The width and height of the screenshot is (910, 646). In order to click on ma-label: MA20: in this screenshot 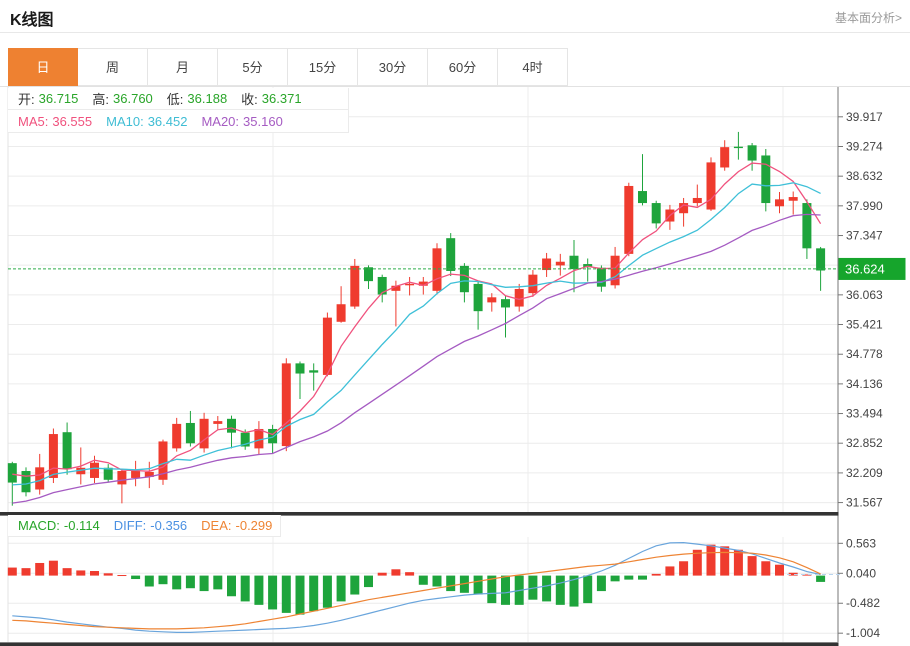, I will do `click(220, 121)`.